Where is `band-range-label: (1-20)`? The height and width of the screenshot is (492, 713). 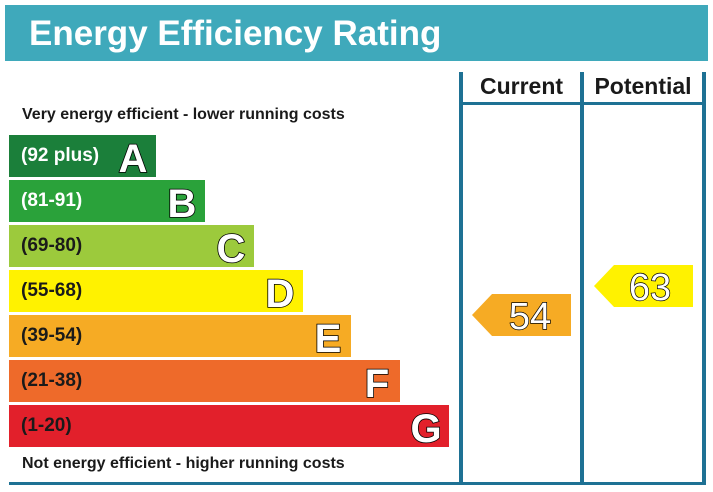 band-range-label: (1-20) is located at coordinates (46, 425).